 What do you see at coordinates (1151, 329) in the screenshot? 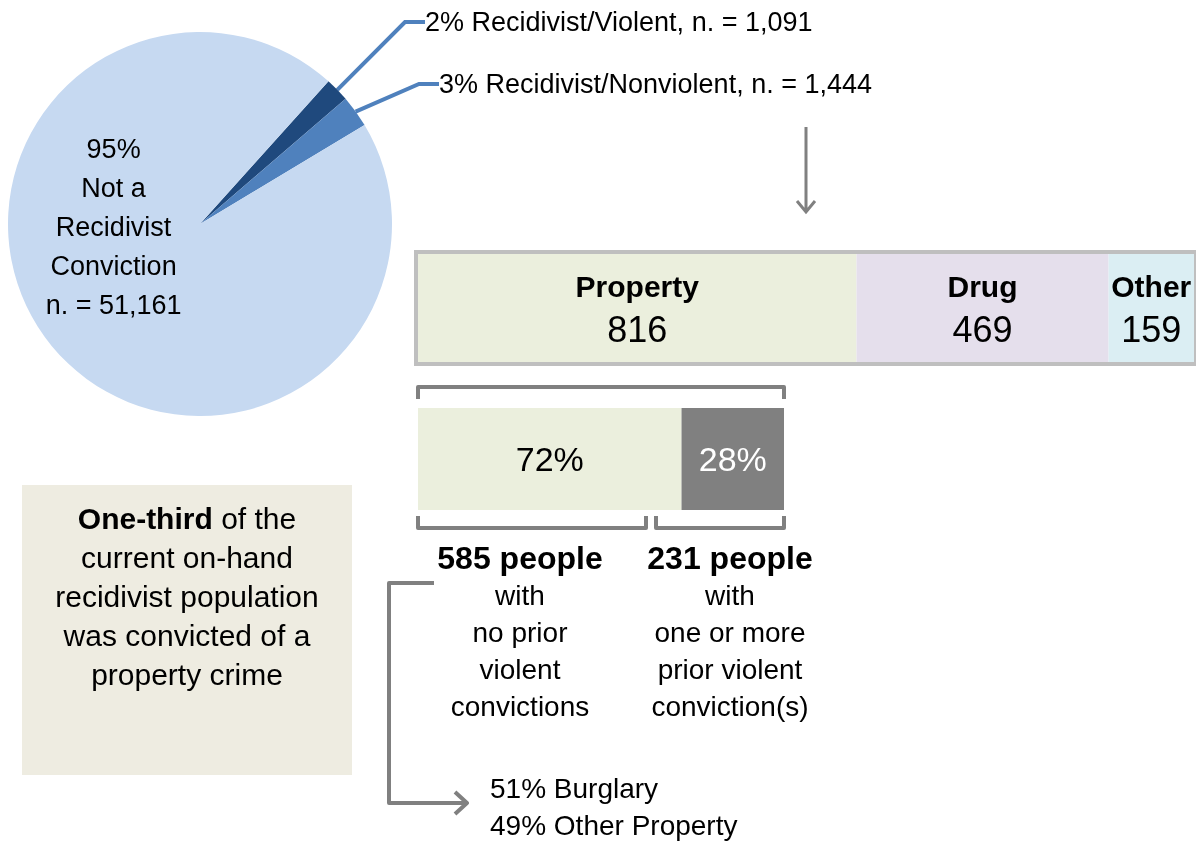
I see `data-label: 159` at bounding box center [1151, 329].